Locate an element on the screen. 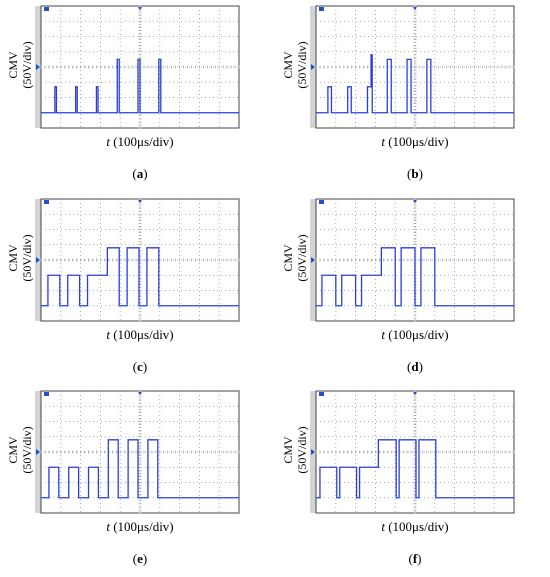 This screenshot has height=577, width=550. panel-tag: (d) is located at coordinates (415, 366).